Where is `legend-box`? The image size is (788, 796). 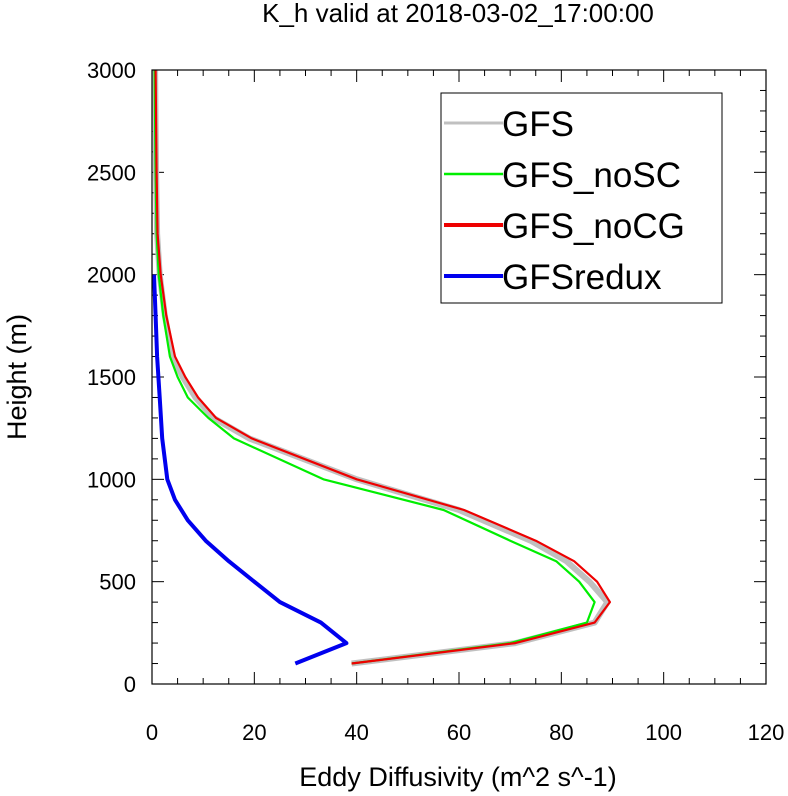
legend-box is located at coordinates (581, 198).